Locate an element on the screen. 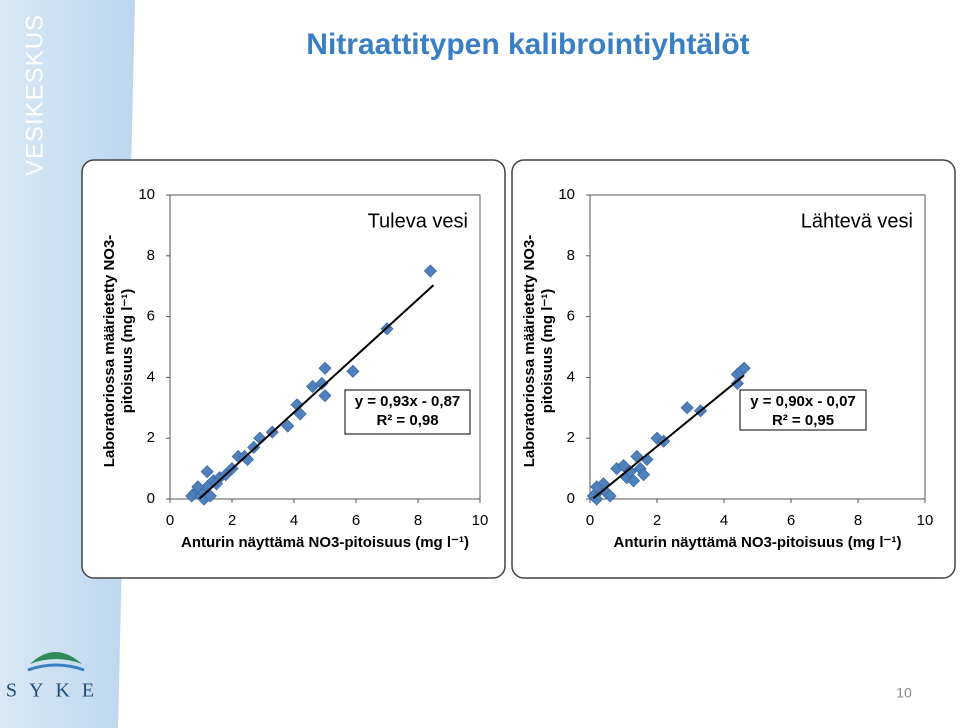 The height and width of the screenshot is (728, 960). slide-title: Nitraattitypen kalibrointiyhtälöt is located at coordinates (527, 44).